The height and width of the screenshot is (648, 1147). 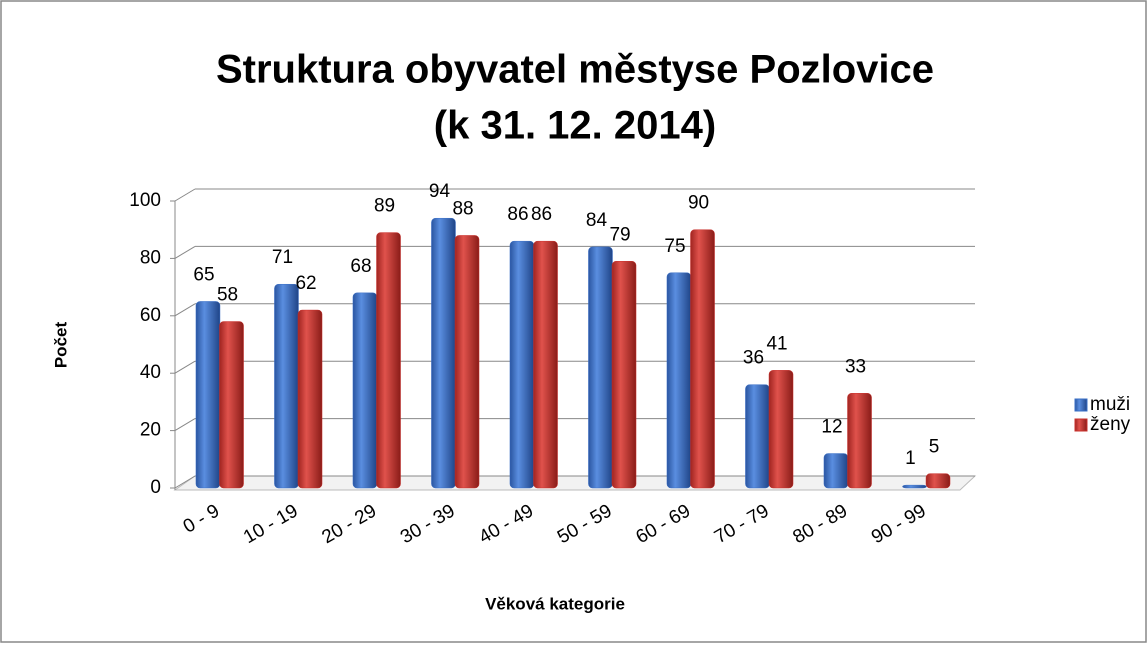 What do you see at coordinates (1110, 404) in the screenshot?
I see `legend-label: muži` at bounding box center [1110, 404].